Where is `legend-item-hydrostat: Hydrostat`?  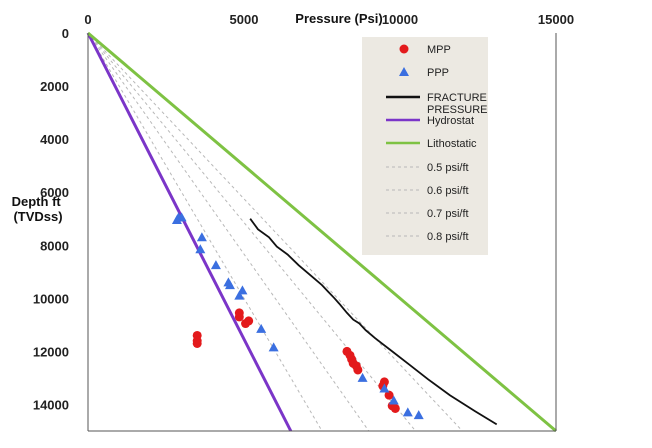
legend-item-hydrostat: Hydrostat is located at coordinates (430, 121).